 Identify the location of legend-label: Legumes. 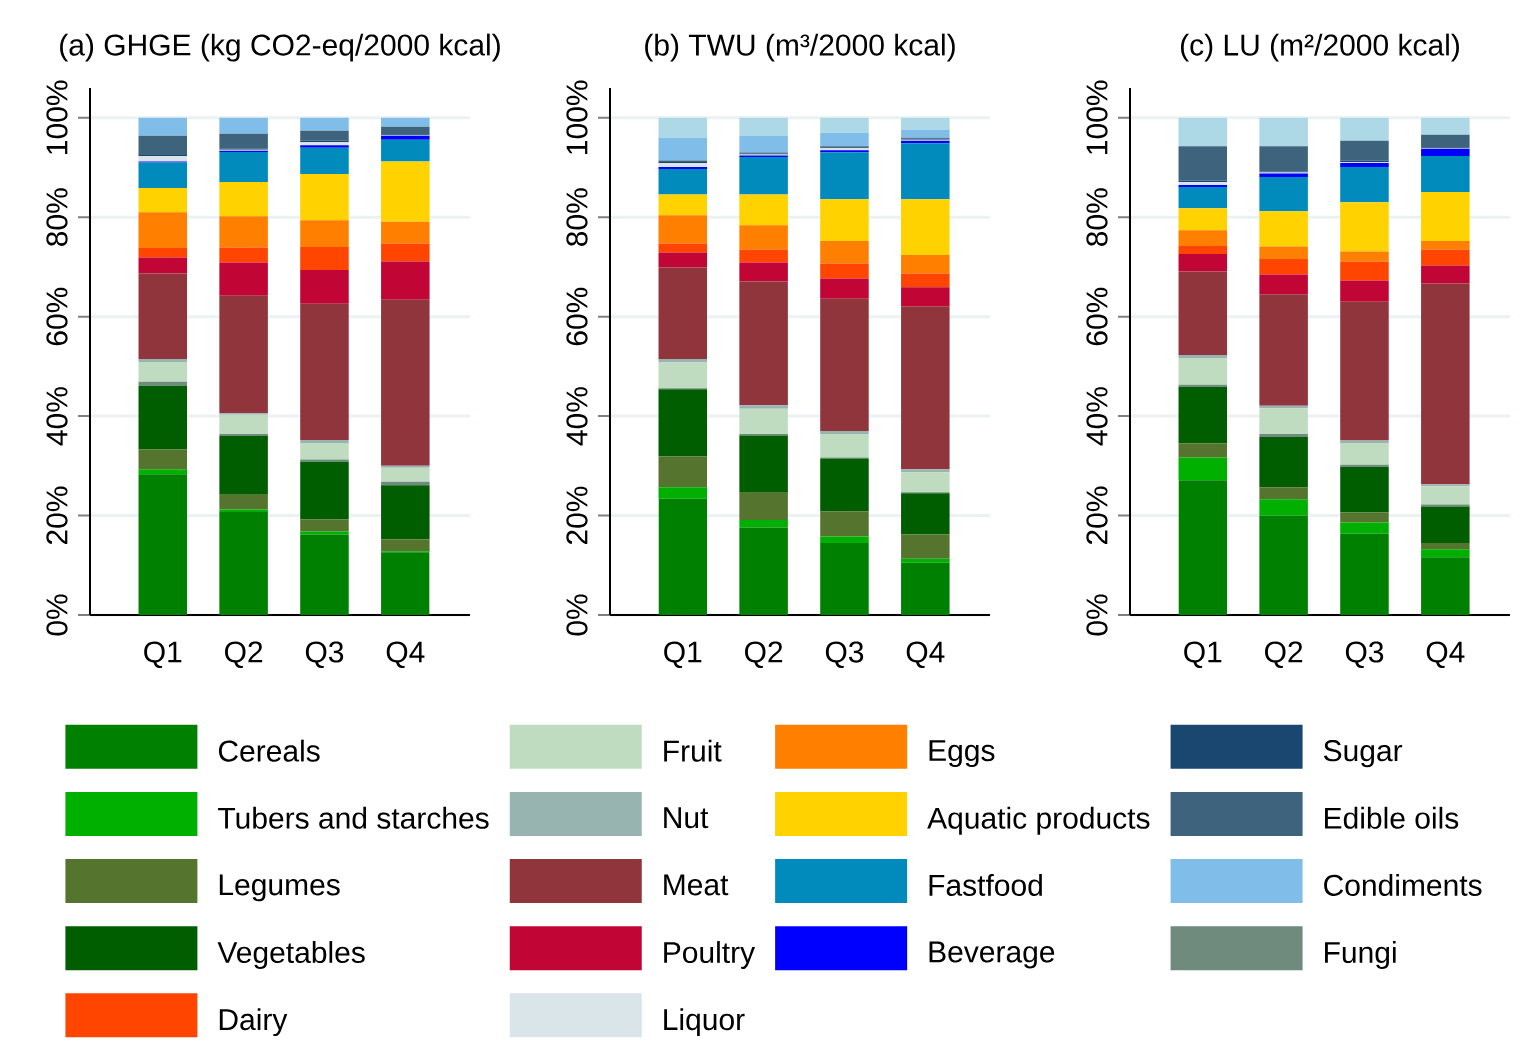
(279, 888).